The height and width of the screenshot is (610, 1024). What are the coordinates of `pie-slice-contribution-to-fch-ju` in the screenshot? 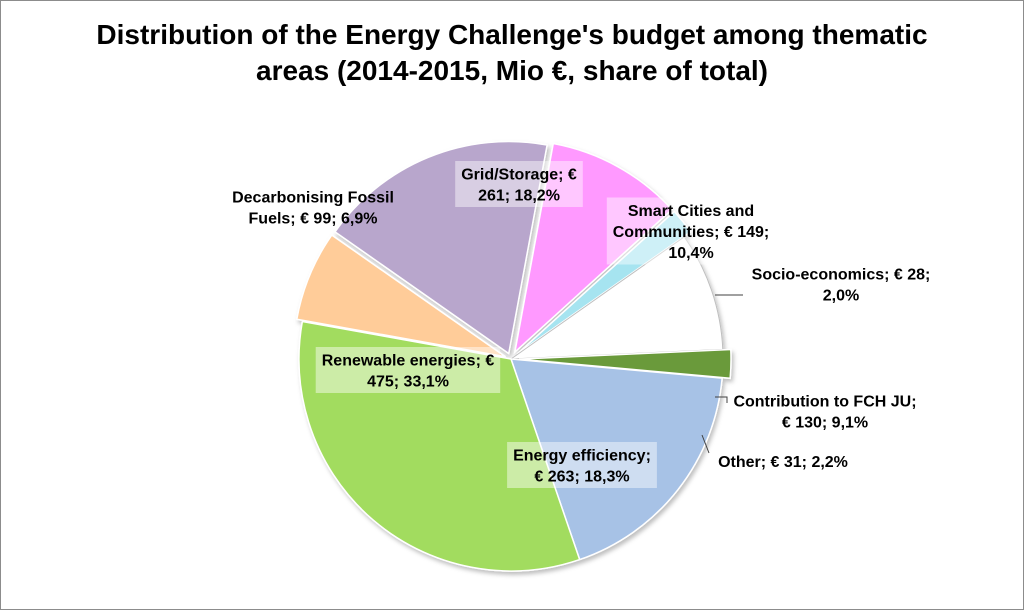 It's located at (616, 298).